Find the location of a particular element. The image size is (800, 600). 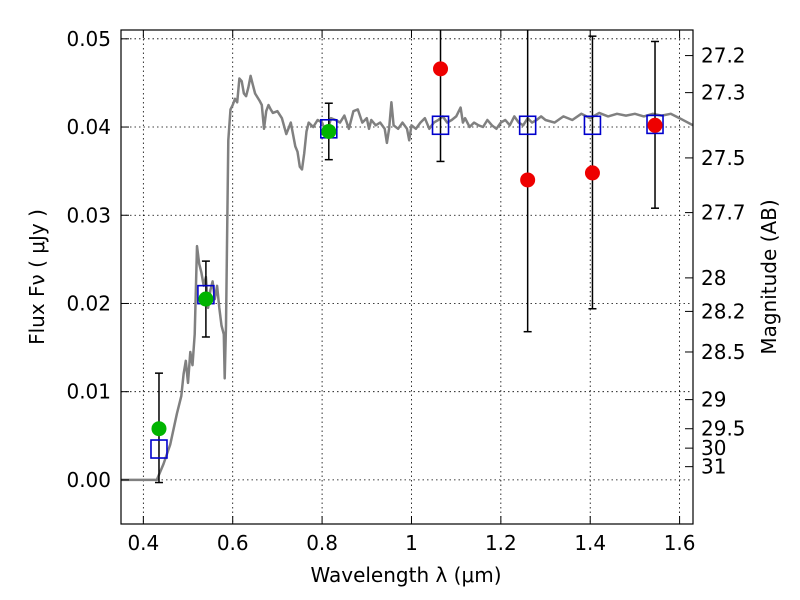

right-tick-label: 29 is located at coordinates (713, 400).